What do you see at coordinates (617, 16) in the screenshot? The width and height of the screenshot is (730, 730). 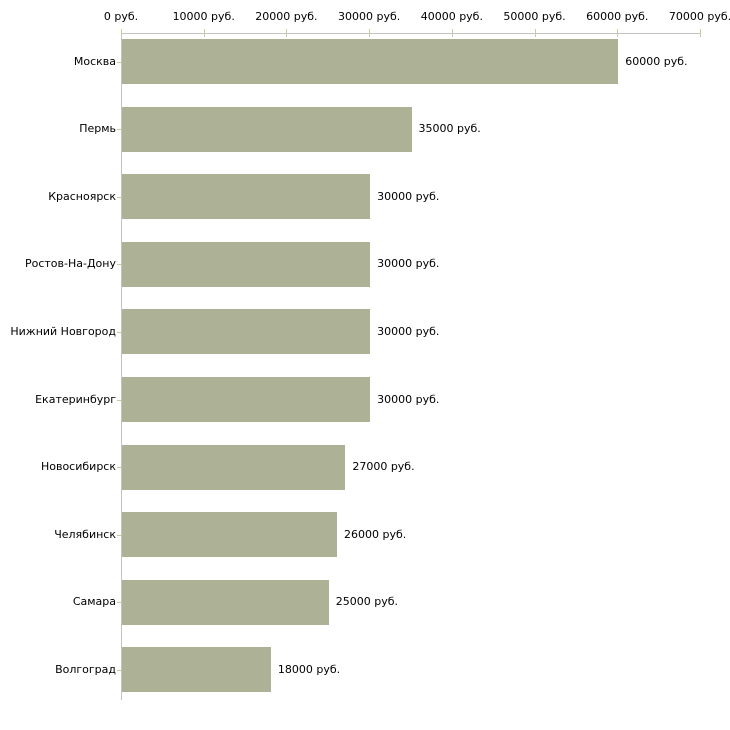 I see `x-axis-tick-label: 60000 руб.` at bounding box center [617, 16].